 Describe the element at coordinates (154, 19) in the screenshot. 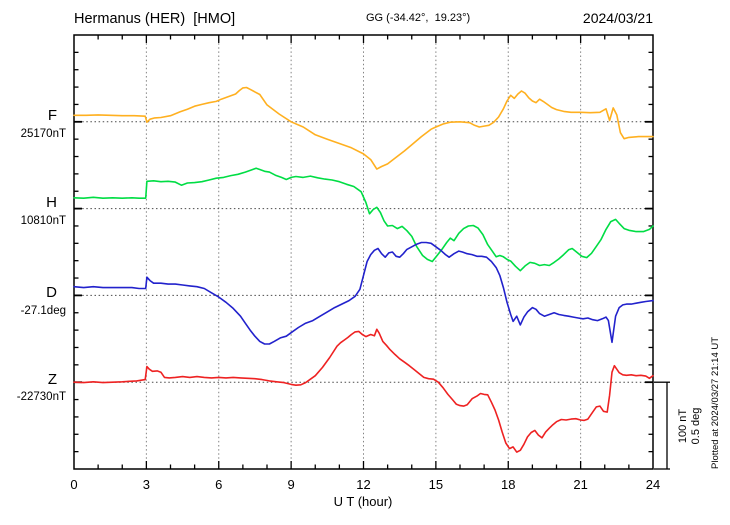

I see `station-title: Hermanus (HER) [HMO]` at that location.